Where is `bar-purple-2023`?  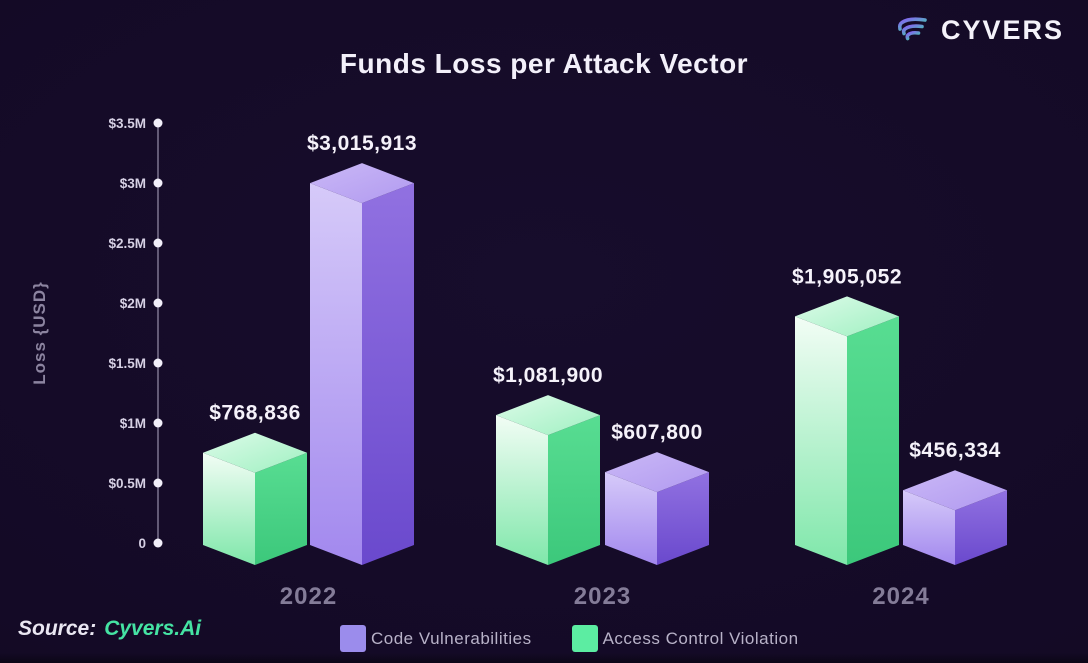 bar-purple-2023 is located at coordinates (657, 508).